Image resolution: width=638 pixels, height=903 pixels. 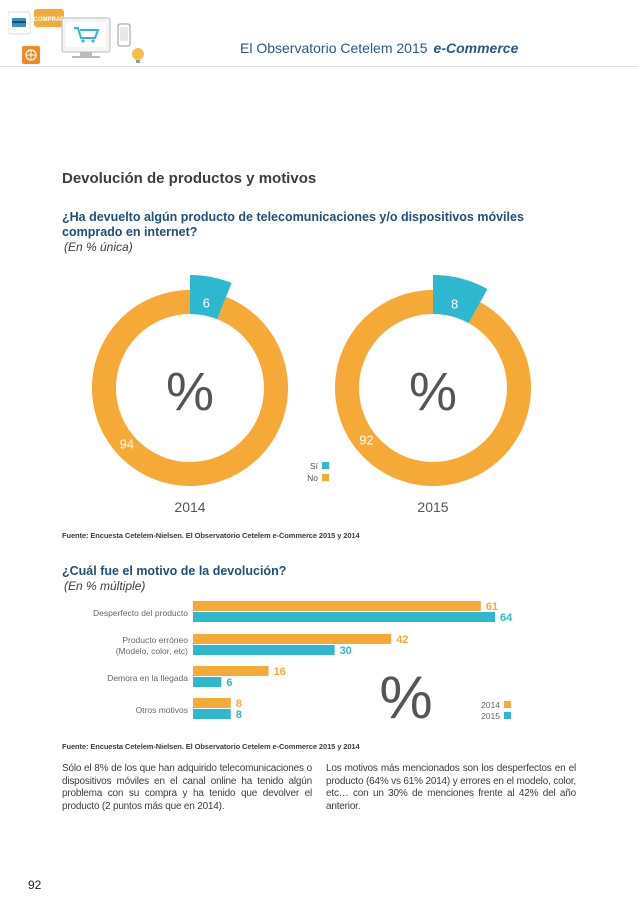 I want to click on bar-value-2014-2: 16, so click(x=280, y=672).